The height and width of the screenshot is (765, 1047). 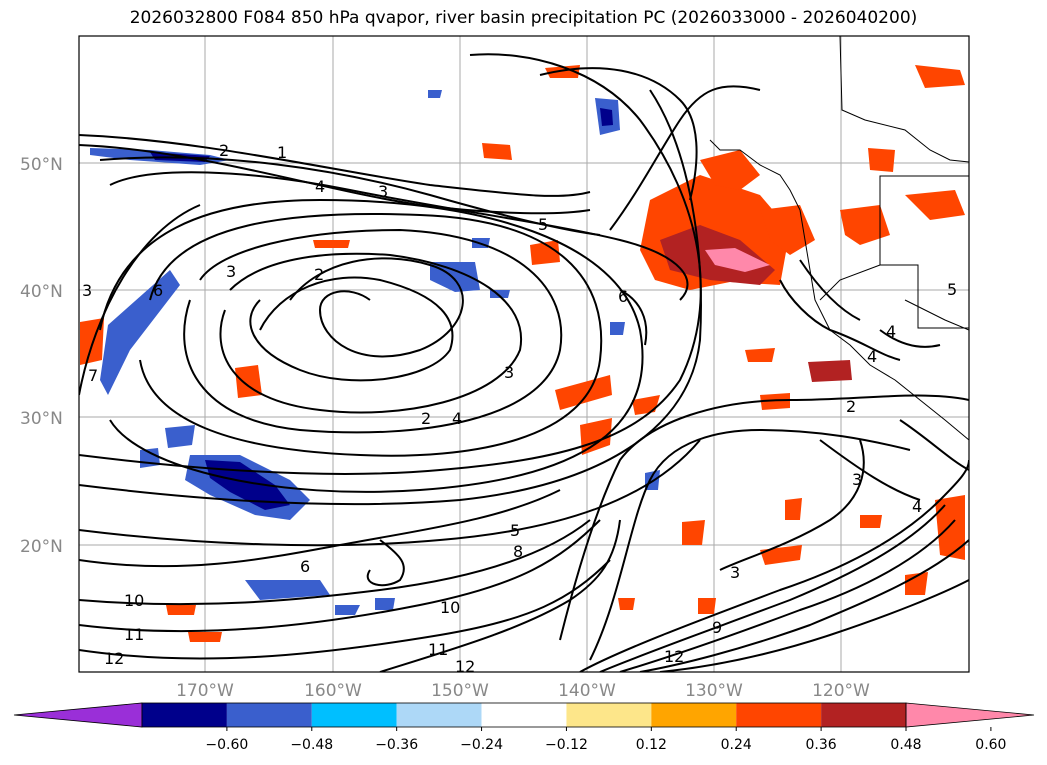 I want to click on lat-label: 40°N, so click(x=41, y=292).